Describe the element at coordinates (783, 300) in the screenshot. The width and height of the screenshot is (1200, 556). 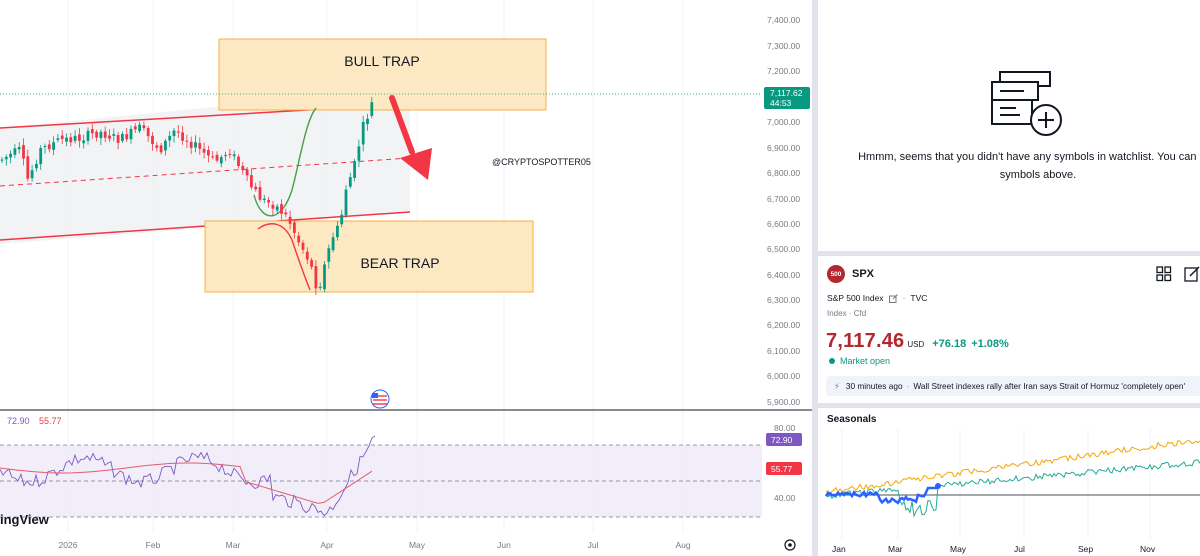
I see `price-axis-tick: 6,300.00` at that location.